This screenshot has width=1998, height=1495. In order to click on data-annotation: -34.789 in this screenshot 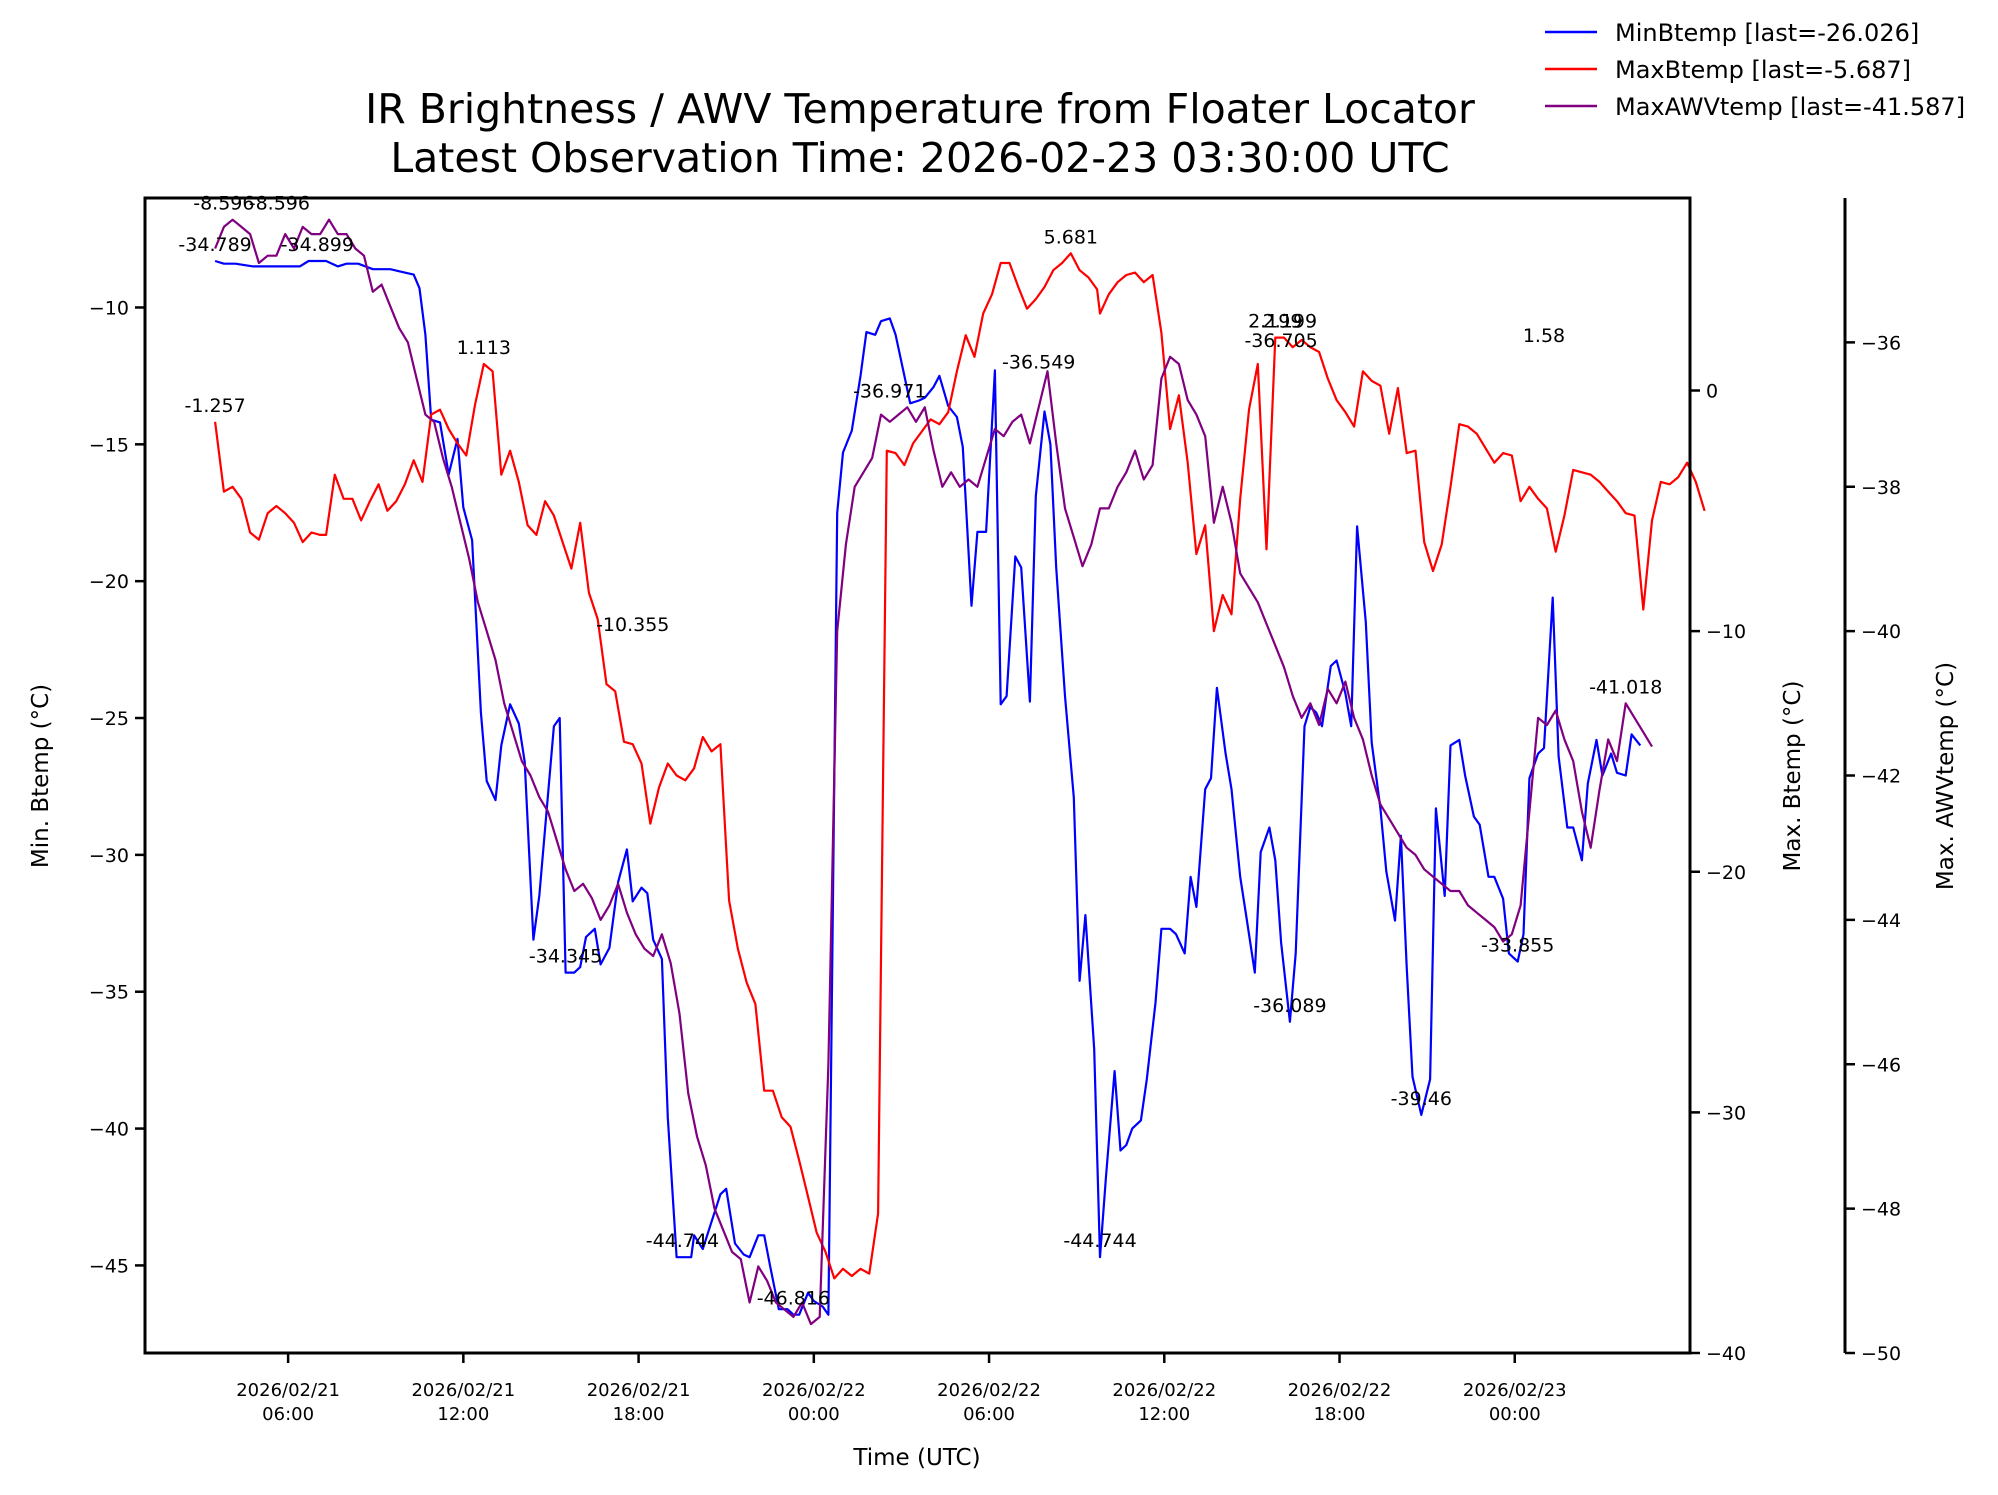, I will do `click(214, 245)`.